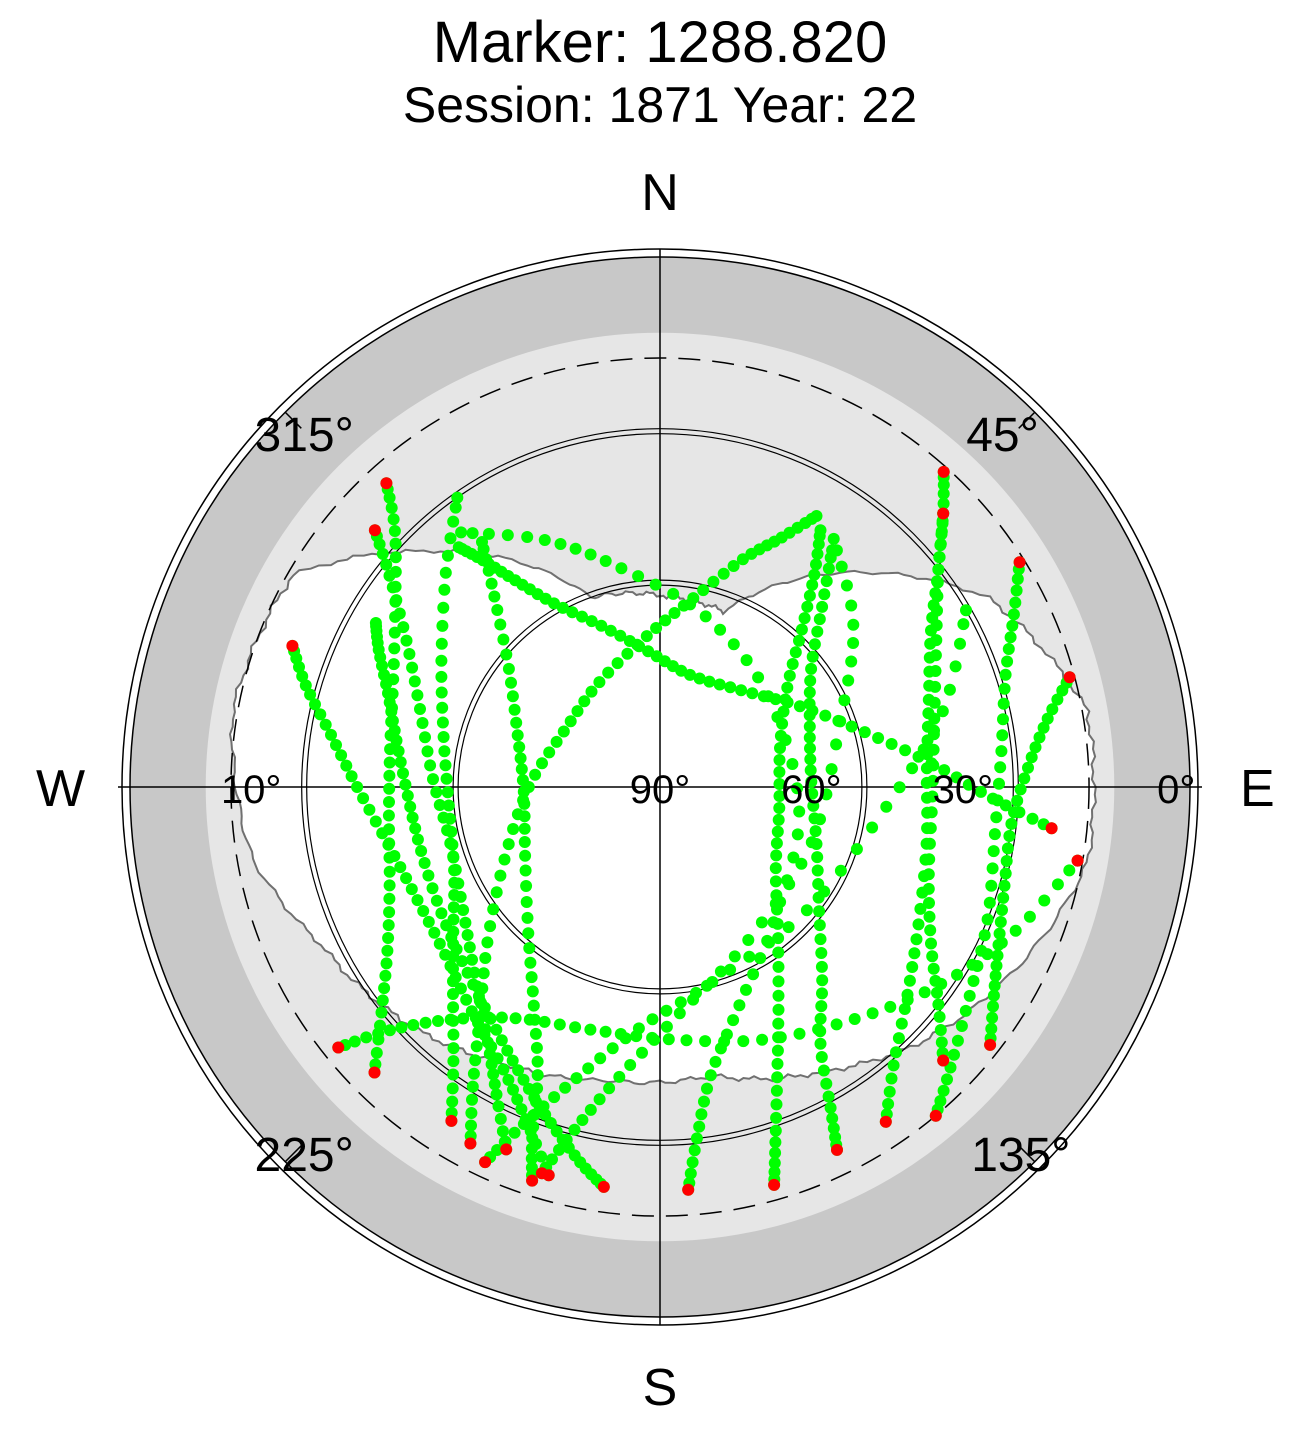 Image resolution: width=1316 pixels, height=1444 pixels. I want to click on azimuth-tick, so click(1027, 420).